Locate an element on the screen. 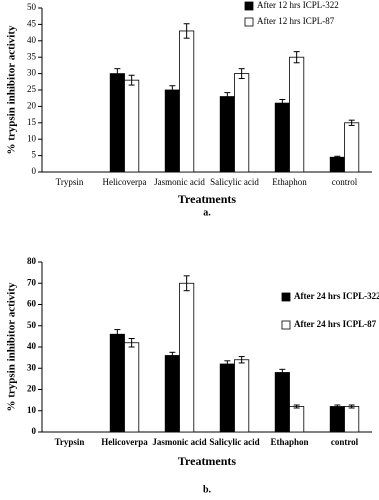 The width and height of the screenshot is (379, 500). y-tick-label: 70 is located at coordinates (32, 282).